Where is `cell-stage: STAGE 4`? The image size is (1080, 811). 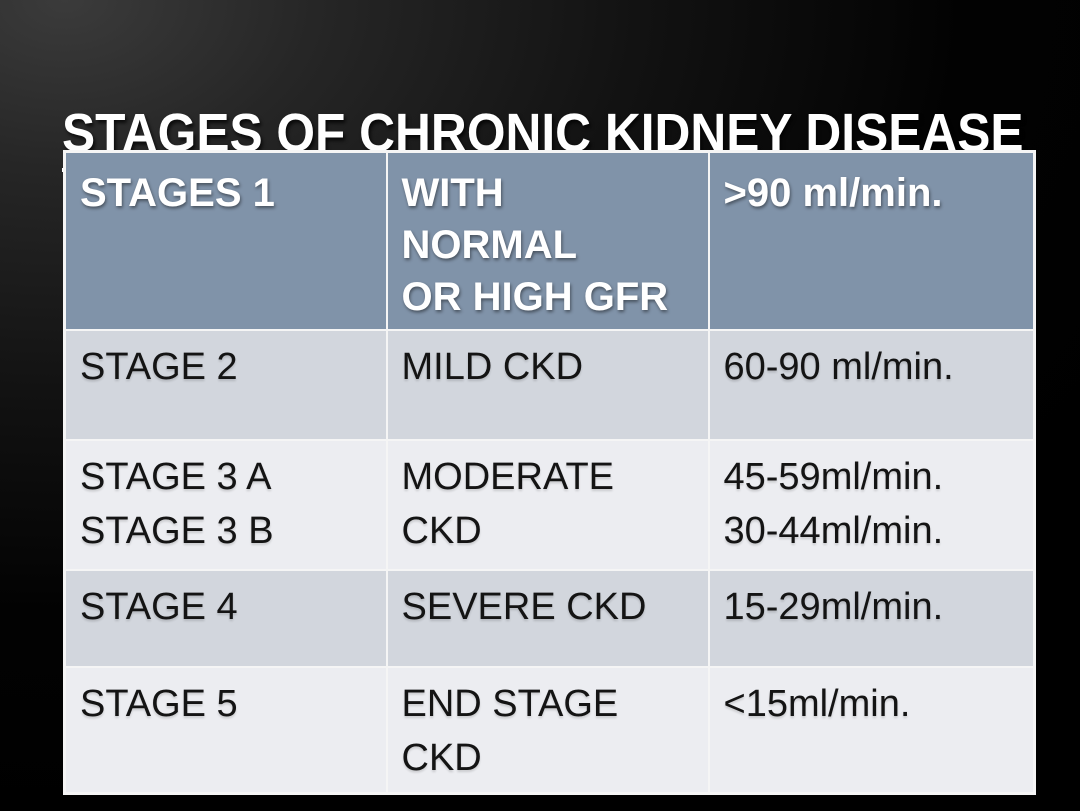
cell-stage: STAGE 4 is located at coordinates (225, 618).